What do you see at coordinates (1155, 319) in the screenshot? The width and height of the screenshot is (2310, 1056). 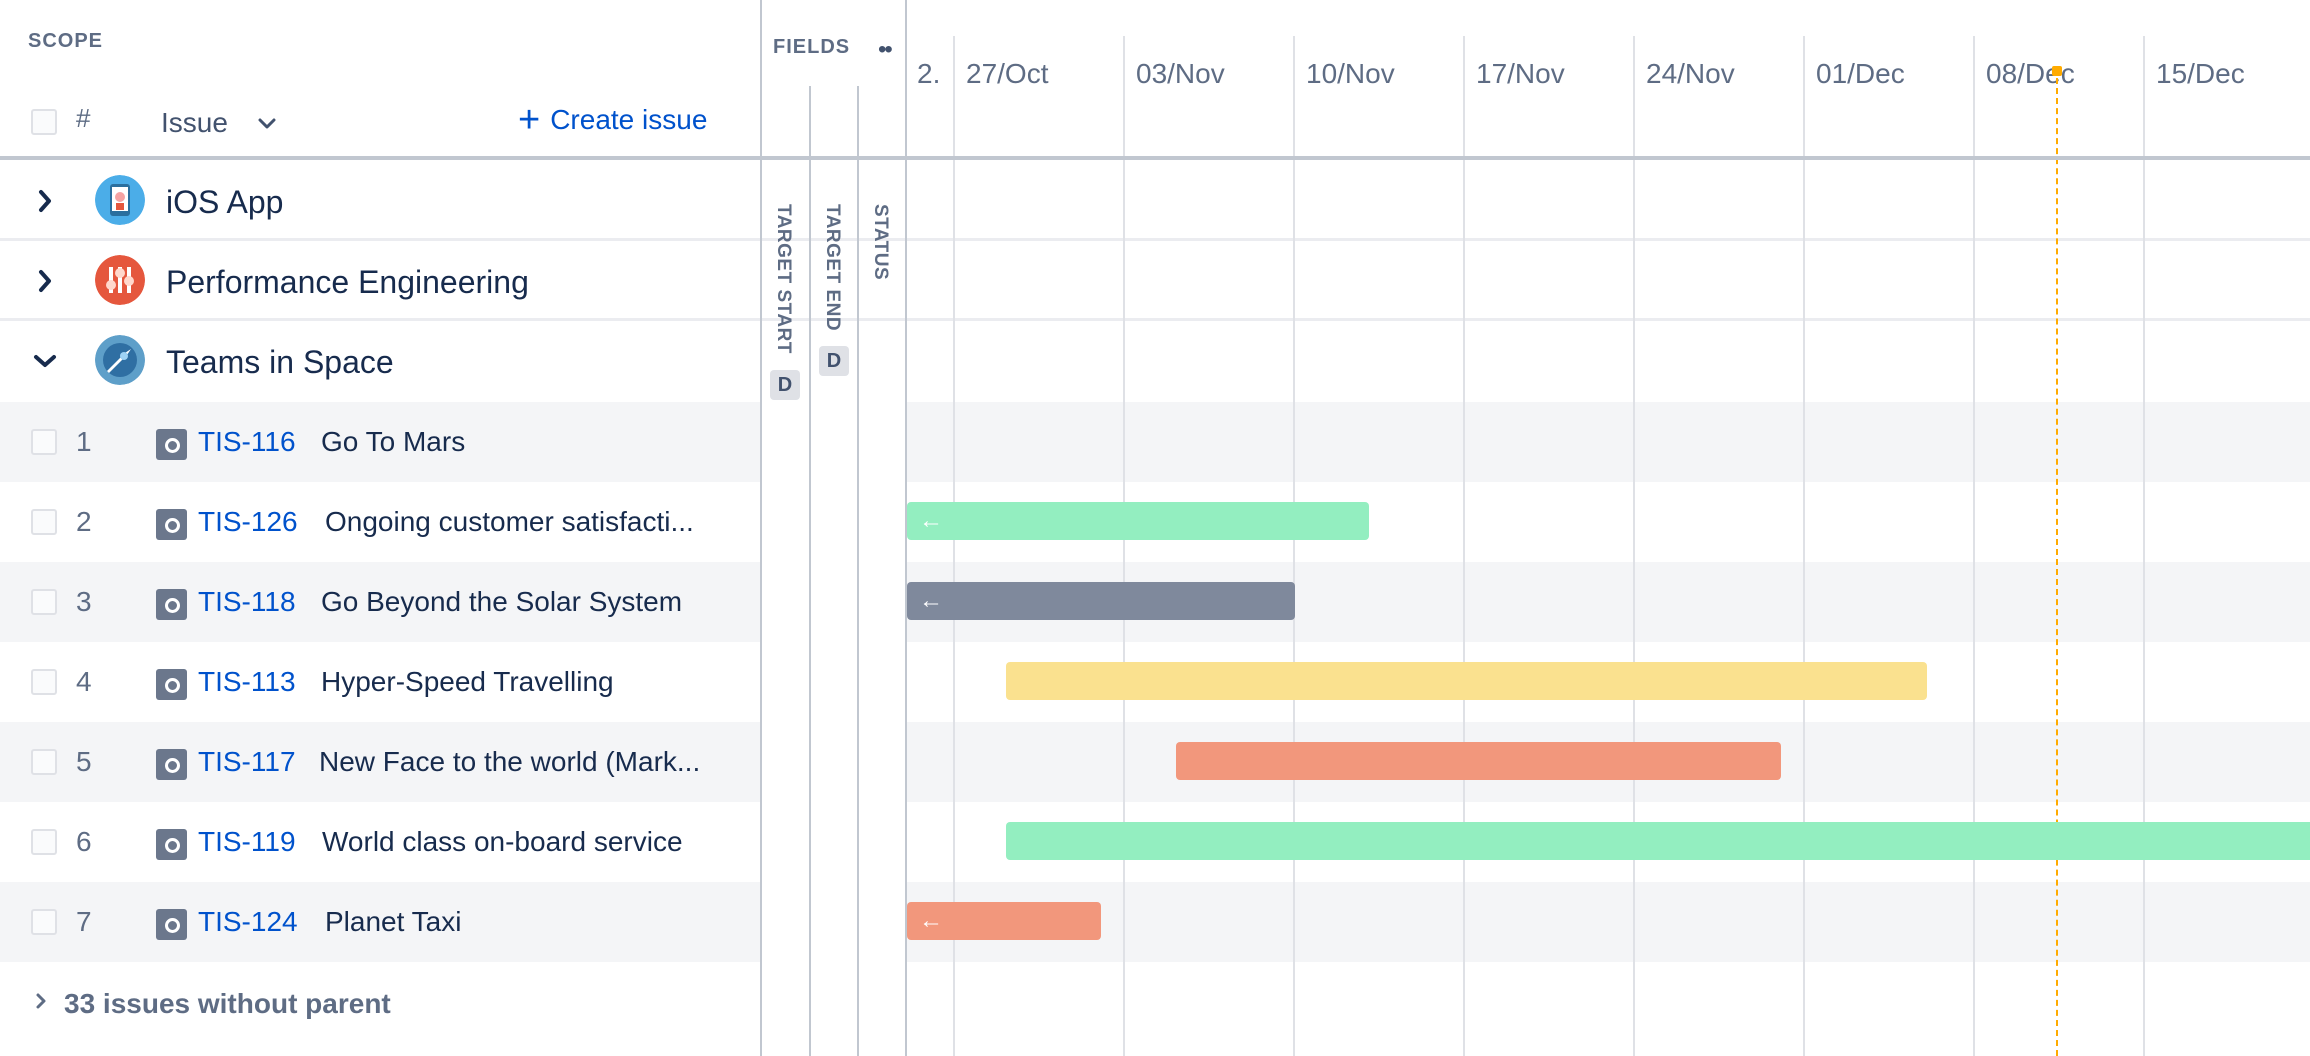 I see `row-divider` at bounding box center [1155, 319].